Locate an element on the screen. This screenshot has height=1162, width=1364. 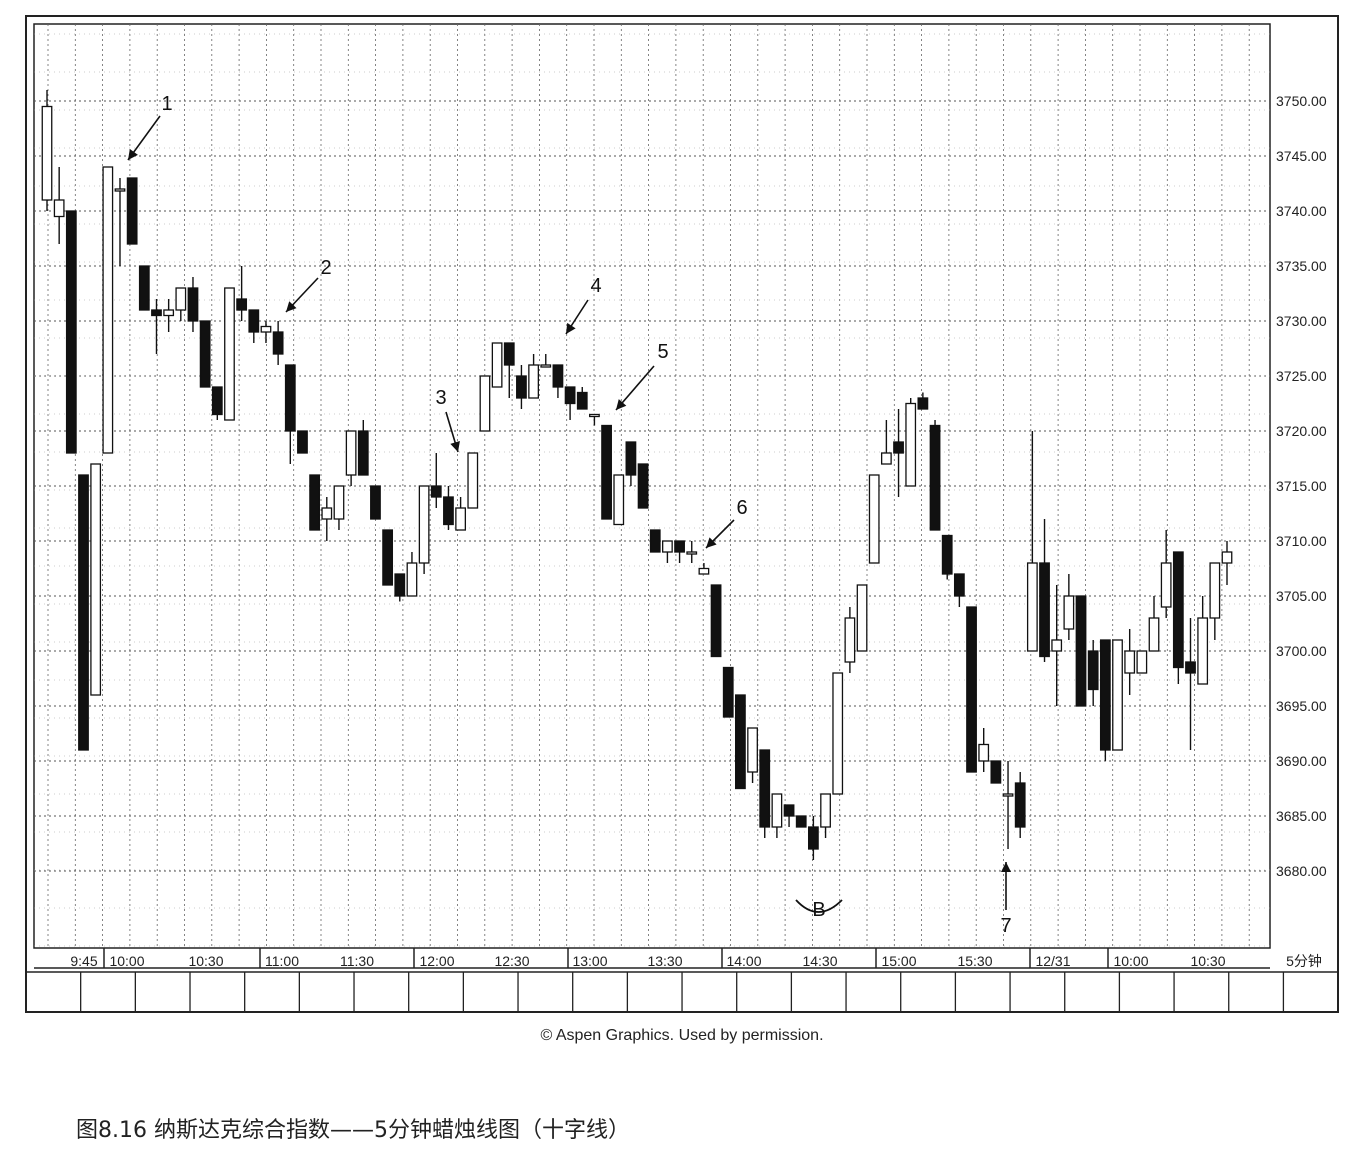
y-tick-label: 3725.00 is located at coordinates (1301, 376).